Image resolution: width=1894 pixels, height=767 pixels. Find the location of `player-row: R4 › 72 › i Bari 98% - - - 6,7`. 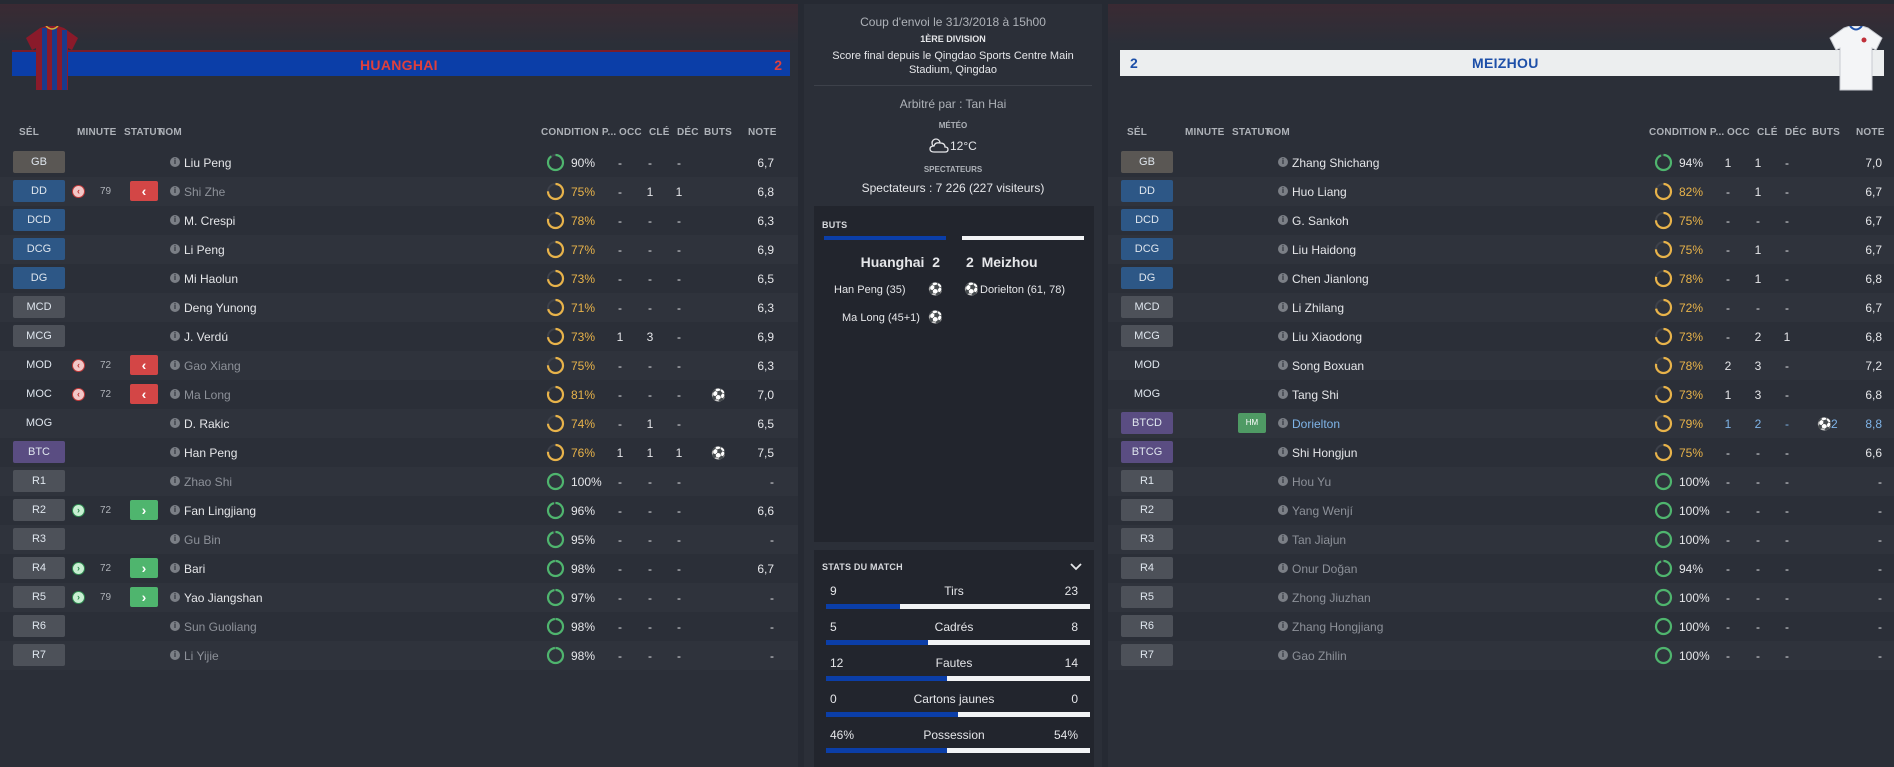

player-row: R4 › 72 › i Bari 98% - - - 6,7 is located at coordinates (399, 568).